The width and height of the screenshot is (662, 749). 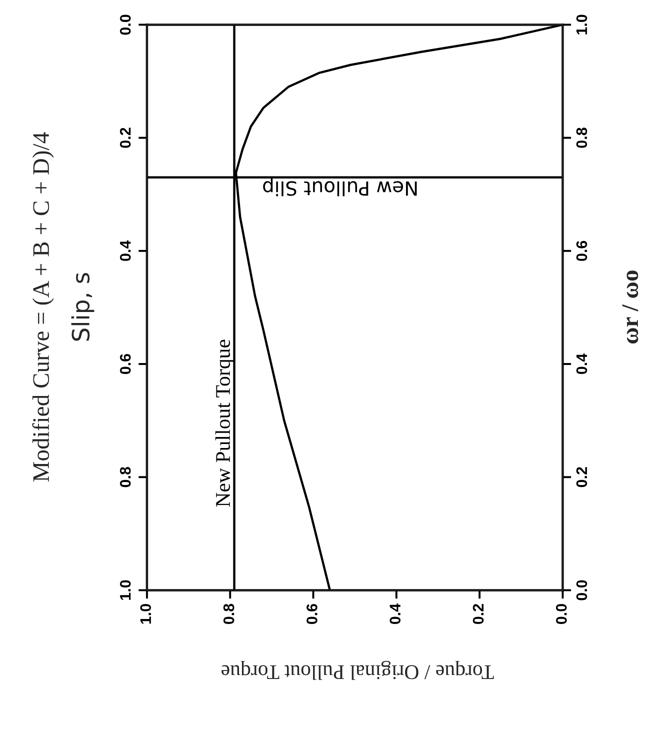 What do you see at coordinates (125, 138) in the screenshot?
I see `y-tick-label: 0.2` at bounding box center [125, 138].